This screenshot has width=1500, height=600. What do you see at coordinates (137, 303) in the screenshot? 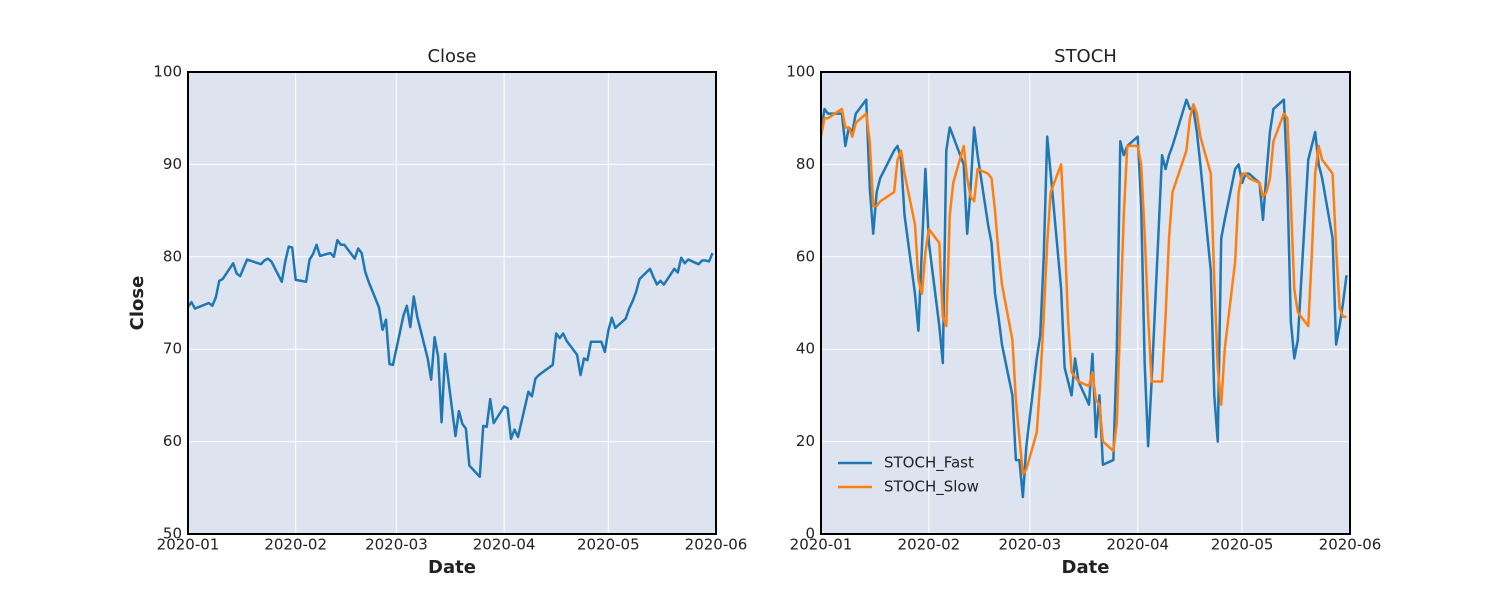
I see `y-axis-label: Close` at bounding box center [137, 303].